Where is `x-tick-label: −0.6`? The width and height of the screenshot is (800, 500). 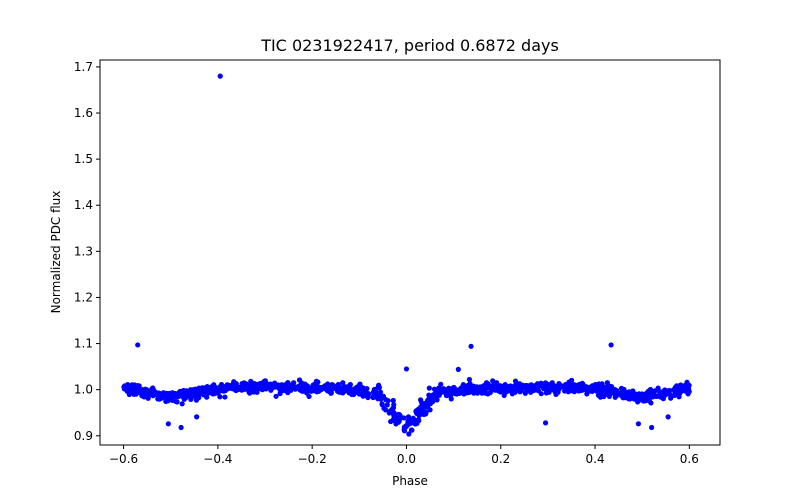
x-tick-label: −0.6 is located at coordinates (123, 459).